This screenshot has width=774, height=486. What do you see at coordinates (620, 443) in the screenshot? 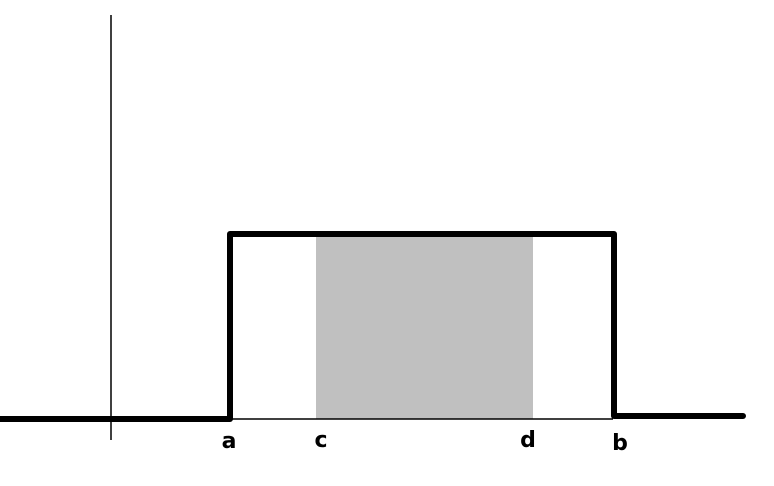
I see `label-b: b` at bounding box center [620, 443].